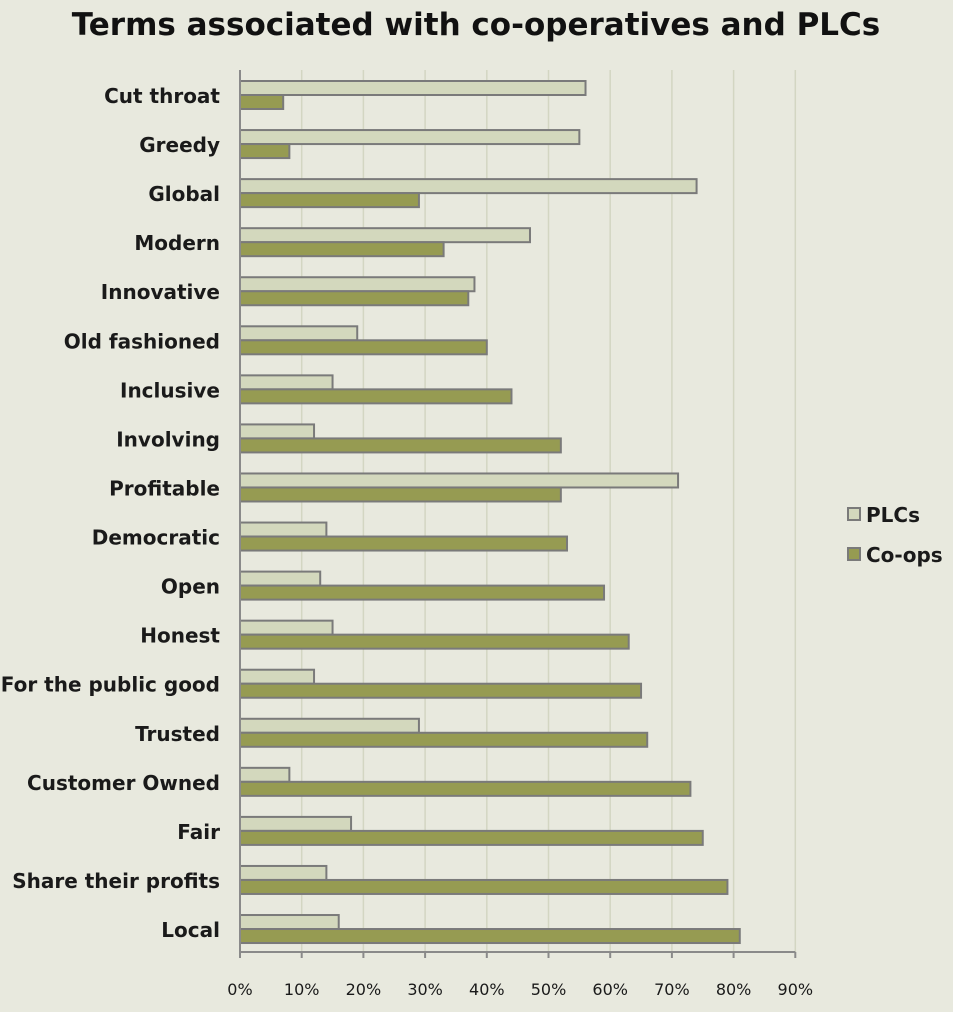 This screenshot has width=953, height=1012. Describe the element at coordinates (162, 96) in the screenshot. I see `category-label: Cut throat` at that location.